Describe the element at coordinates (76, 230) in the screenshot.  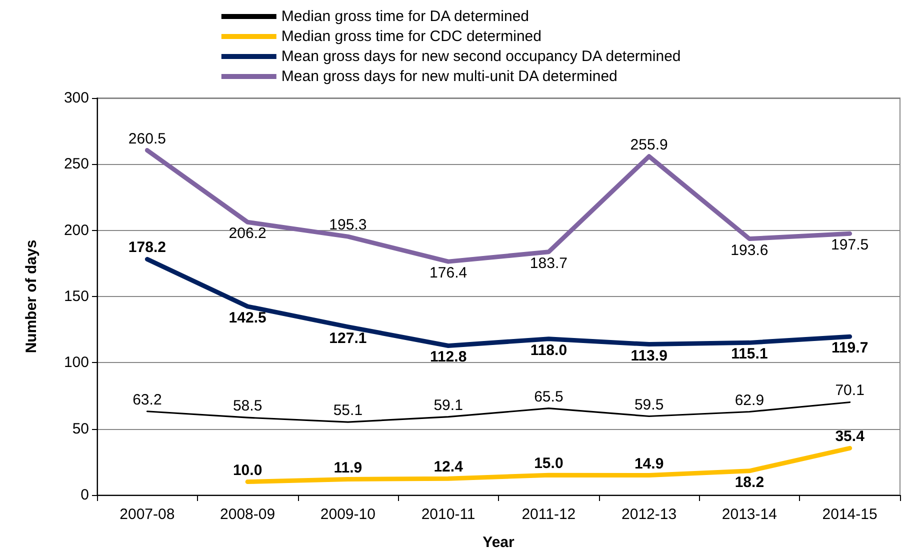
I see `y-tick-label: 200` at that location.